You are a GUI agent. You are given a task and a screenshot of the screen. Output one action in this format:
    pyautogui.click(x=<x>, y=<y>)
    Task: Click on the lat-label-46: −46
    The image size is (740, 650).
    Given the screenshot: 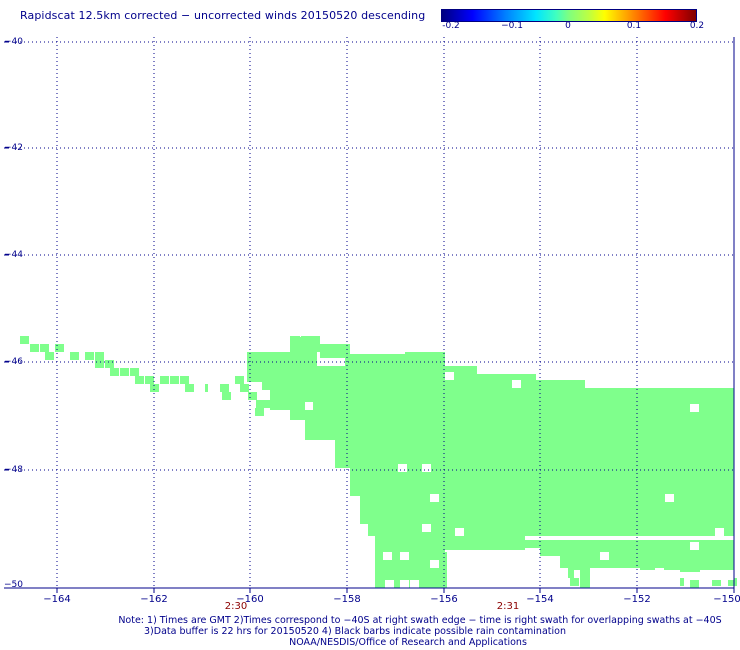 What is the action you would take?
    pyautogui.click(x=13, y=362)
    